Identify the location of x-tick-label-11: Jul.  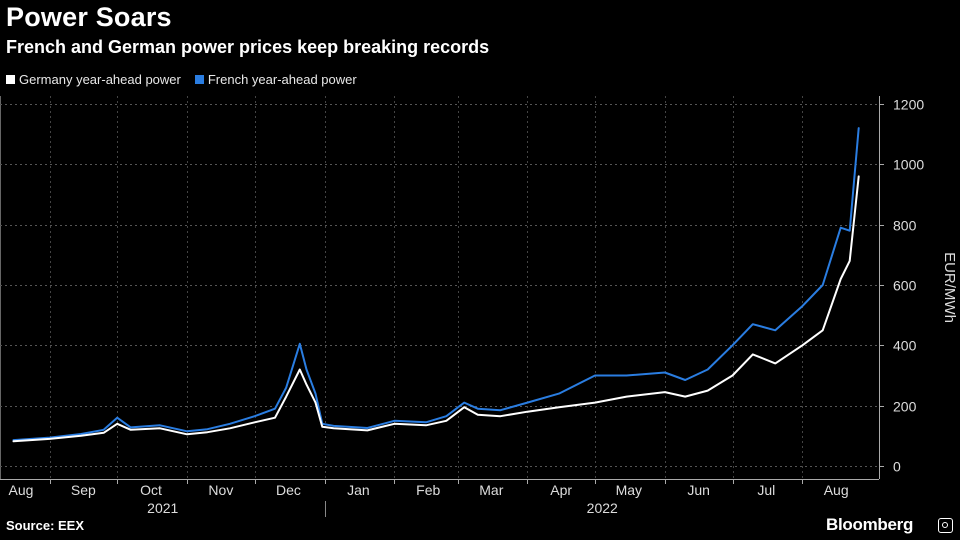
(766, 490).